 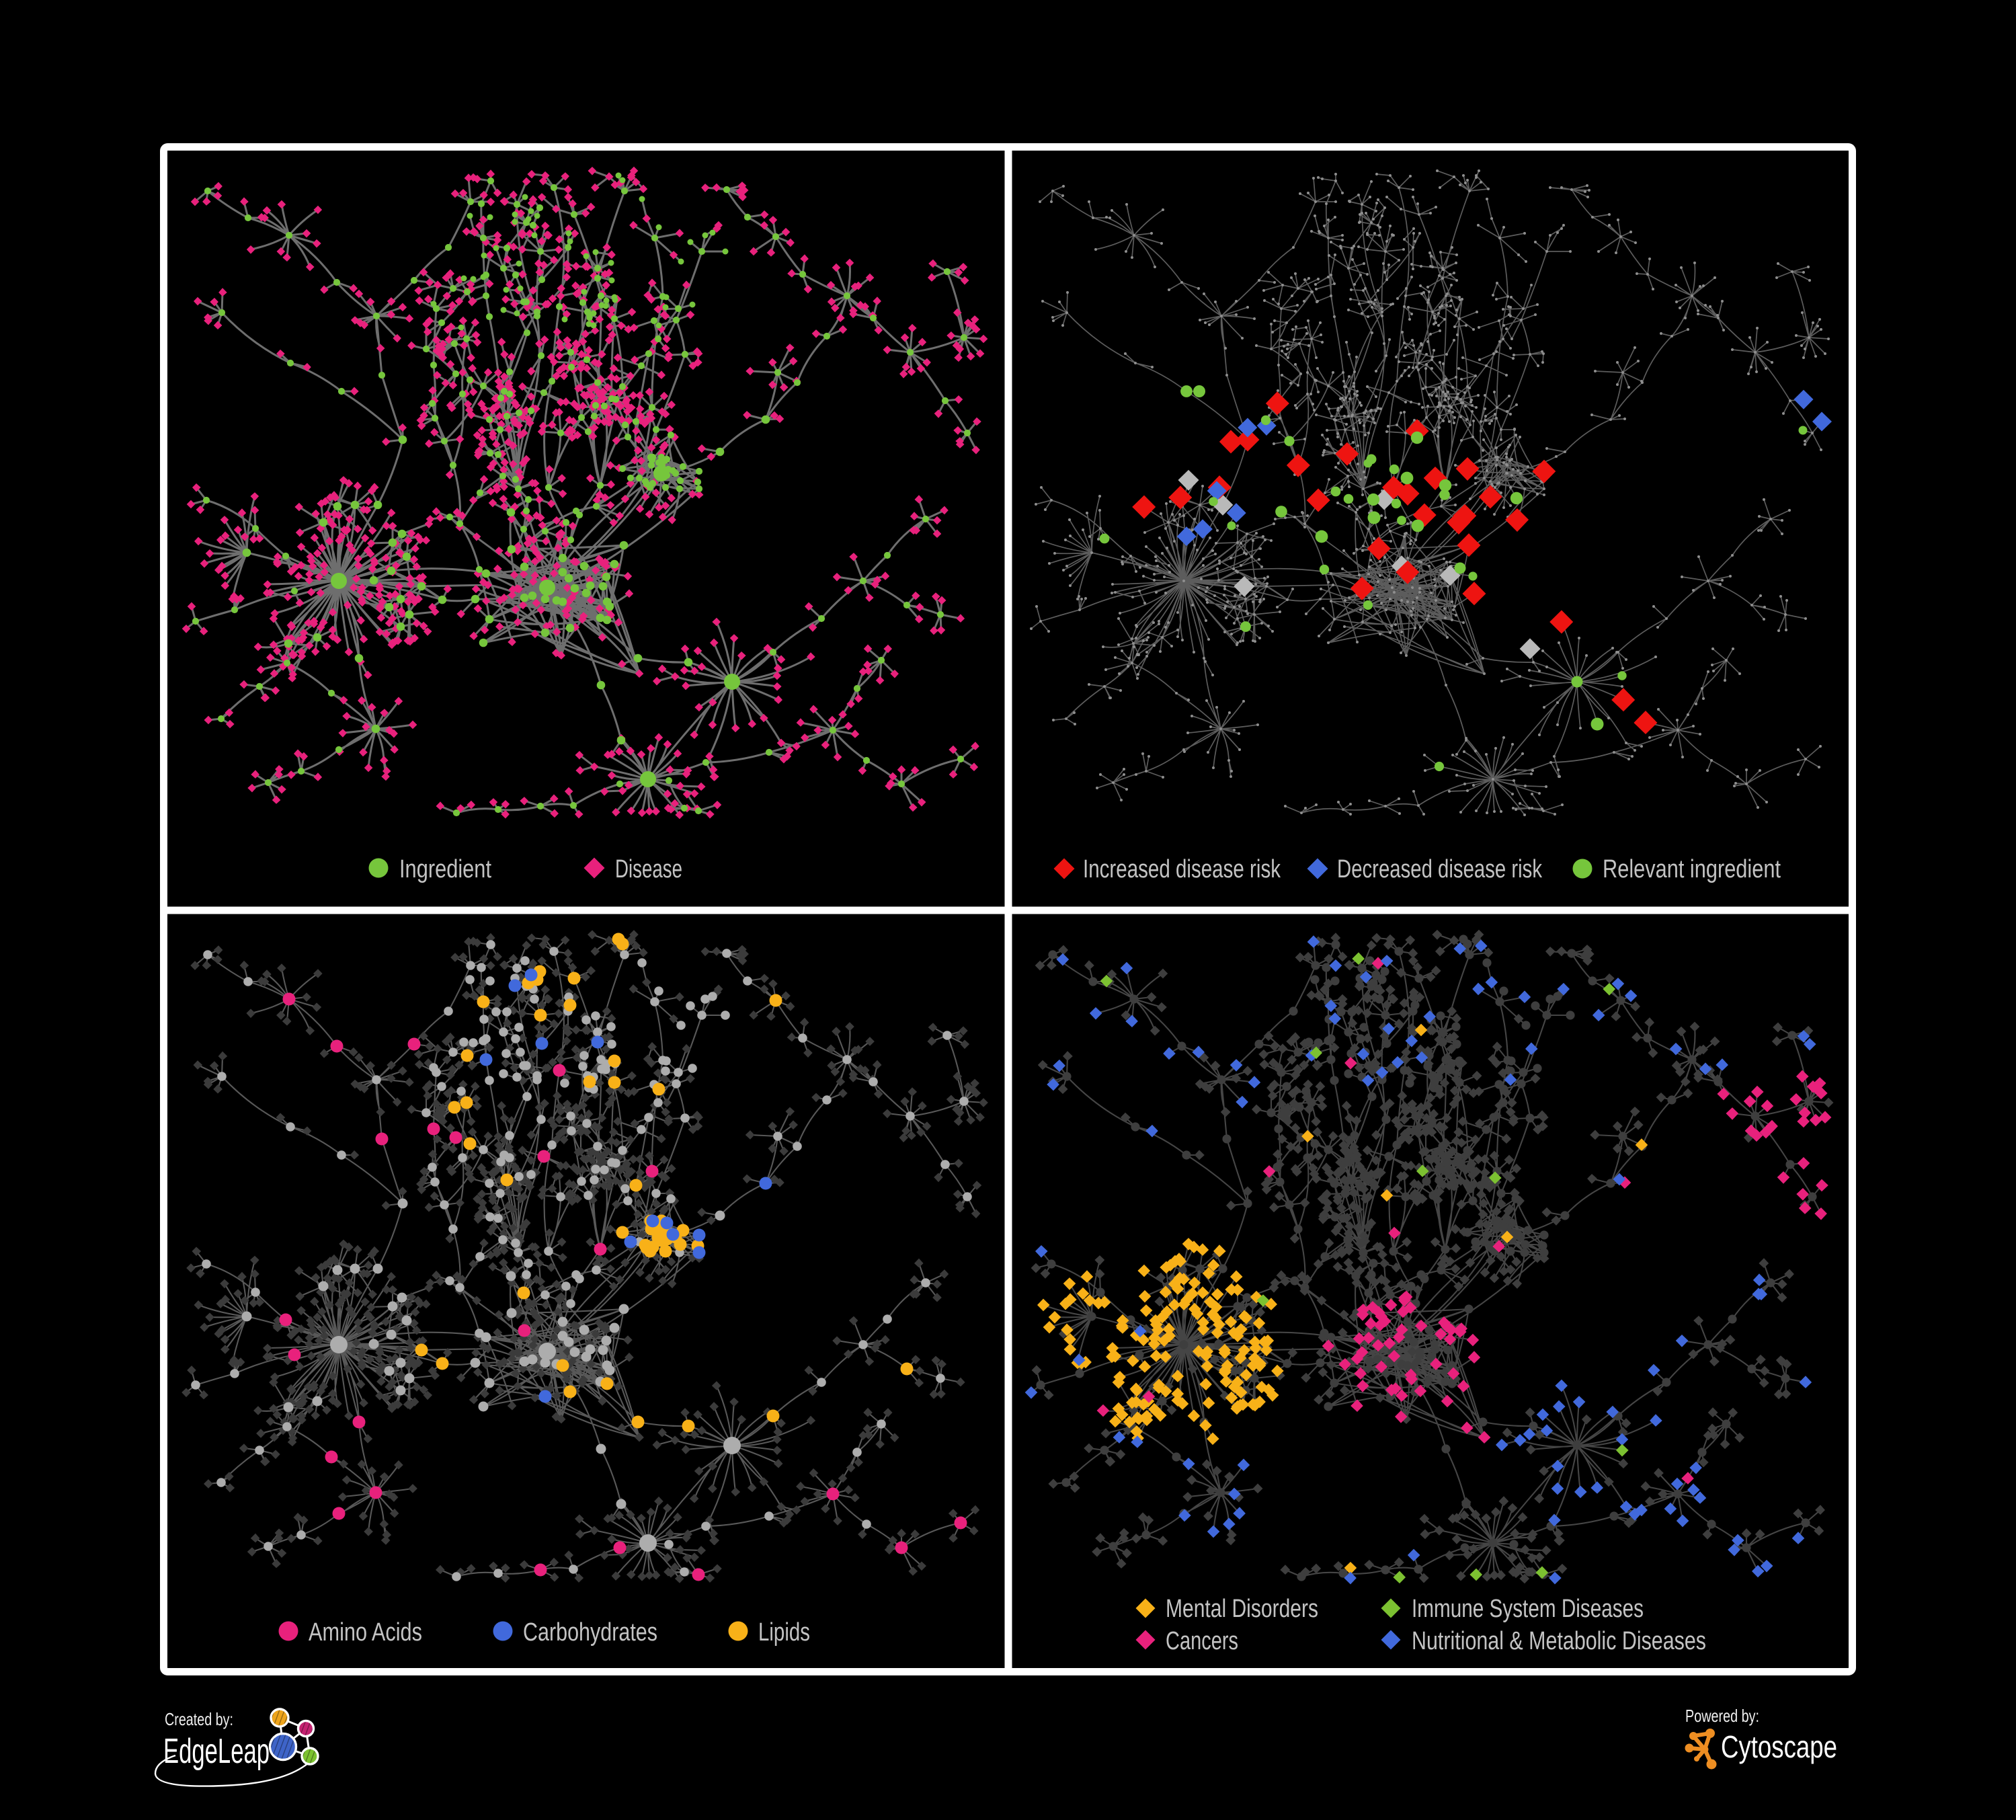 I want to click on svg-text: Amino Acids, so click(x=365, y=1632).